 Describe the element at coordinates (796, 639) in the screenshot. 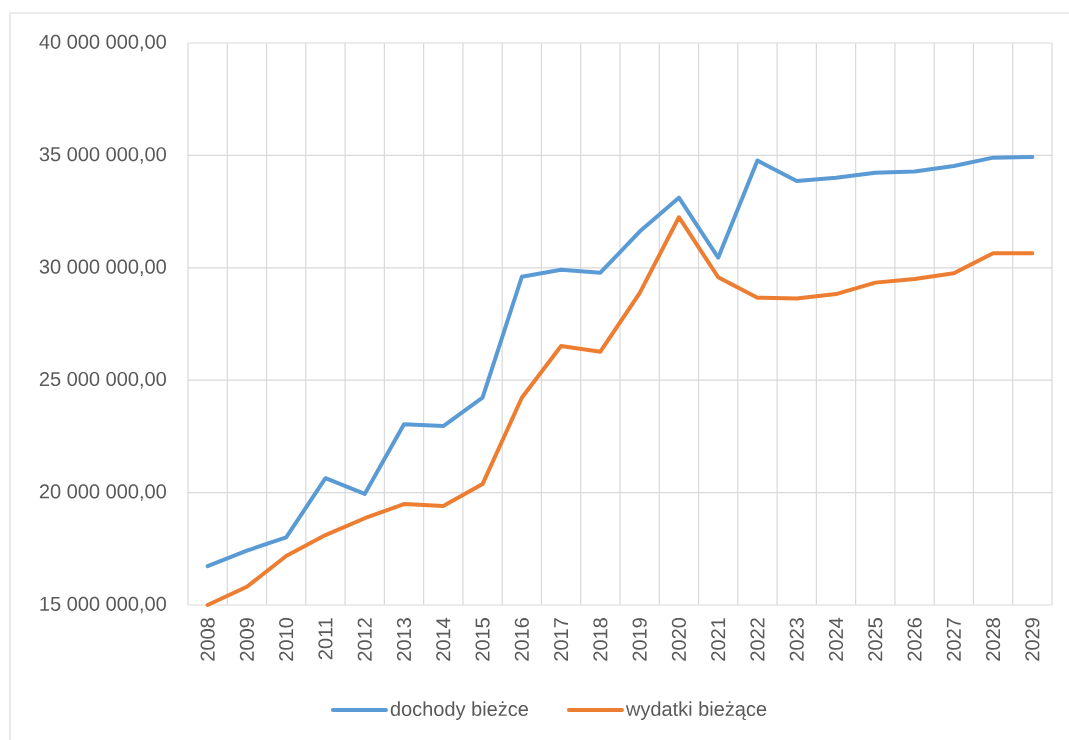

I see `x-tick-label: 2023` at that location.